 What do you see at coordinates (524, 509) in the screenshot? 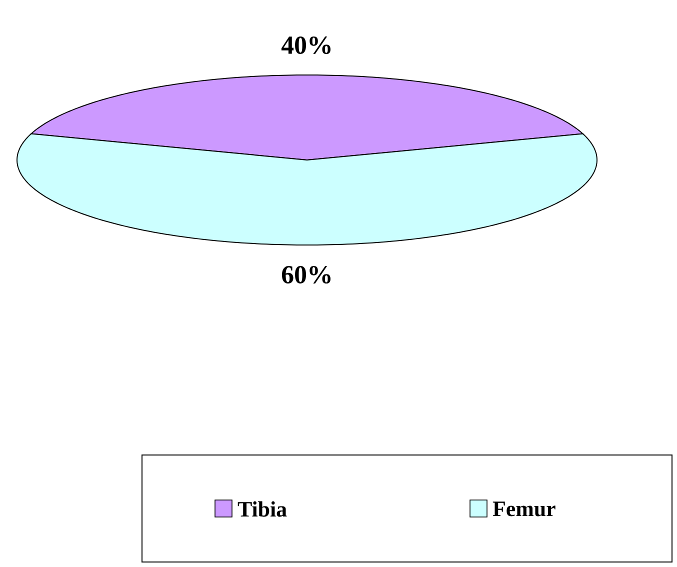
I see `legend-label: Femur` at bounding box center [524, 509].